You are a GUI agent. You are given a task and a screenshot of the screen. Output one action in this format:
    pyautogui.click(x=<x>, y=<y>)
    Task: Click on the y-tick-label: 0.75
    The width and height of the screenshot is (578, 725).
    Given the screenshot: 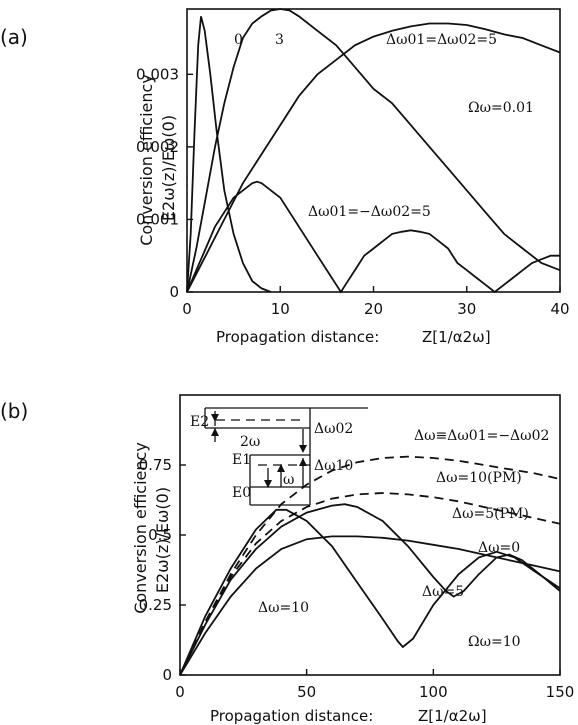 What is the action you would take?
    pyautogui.click(x=155, y=465)
    